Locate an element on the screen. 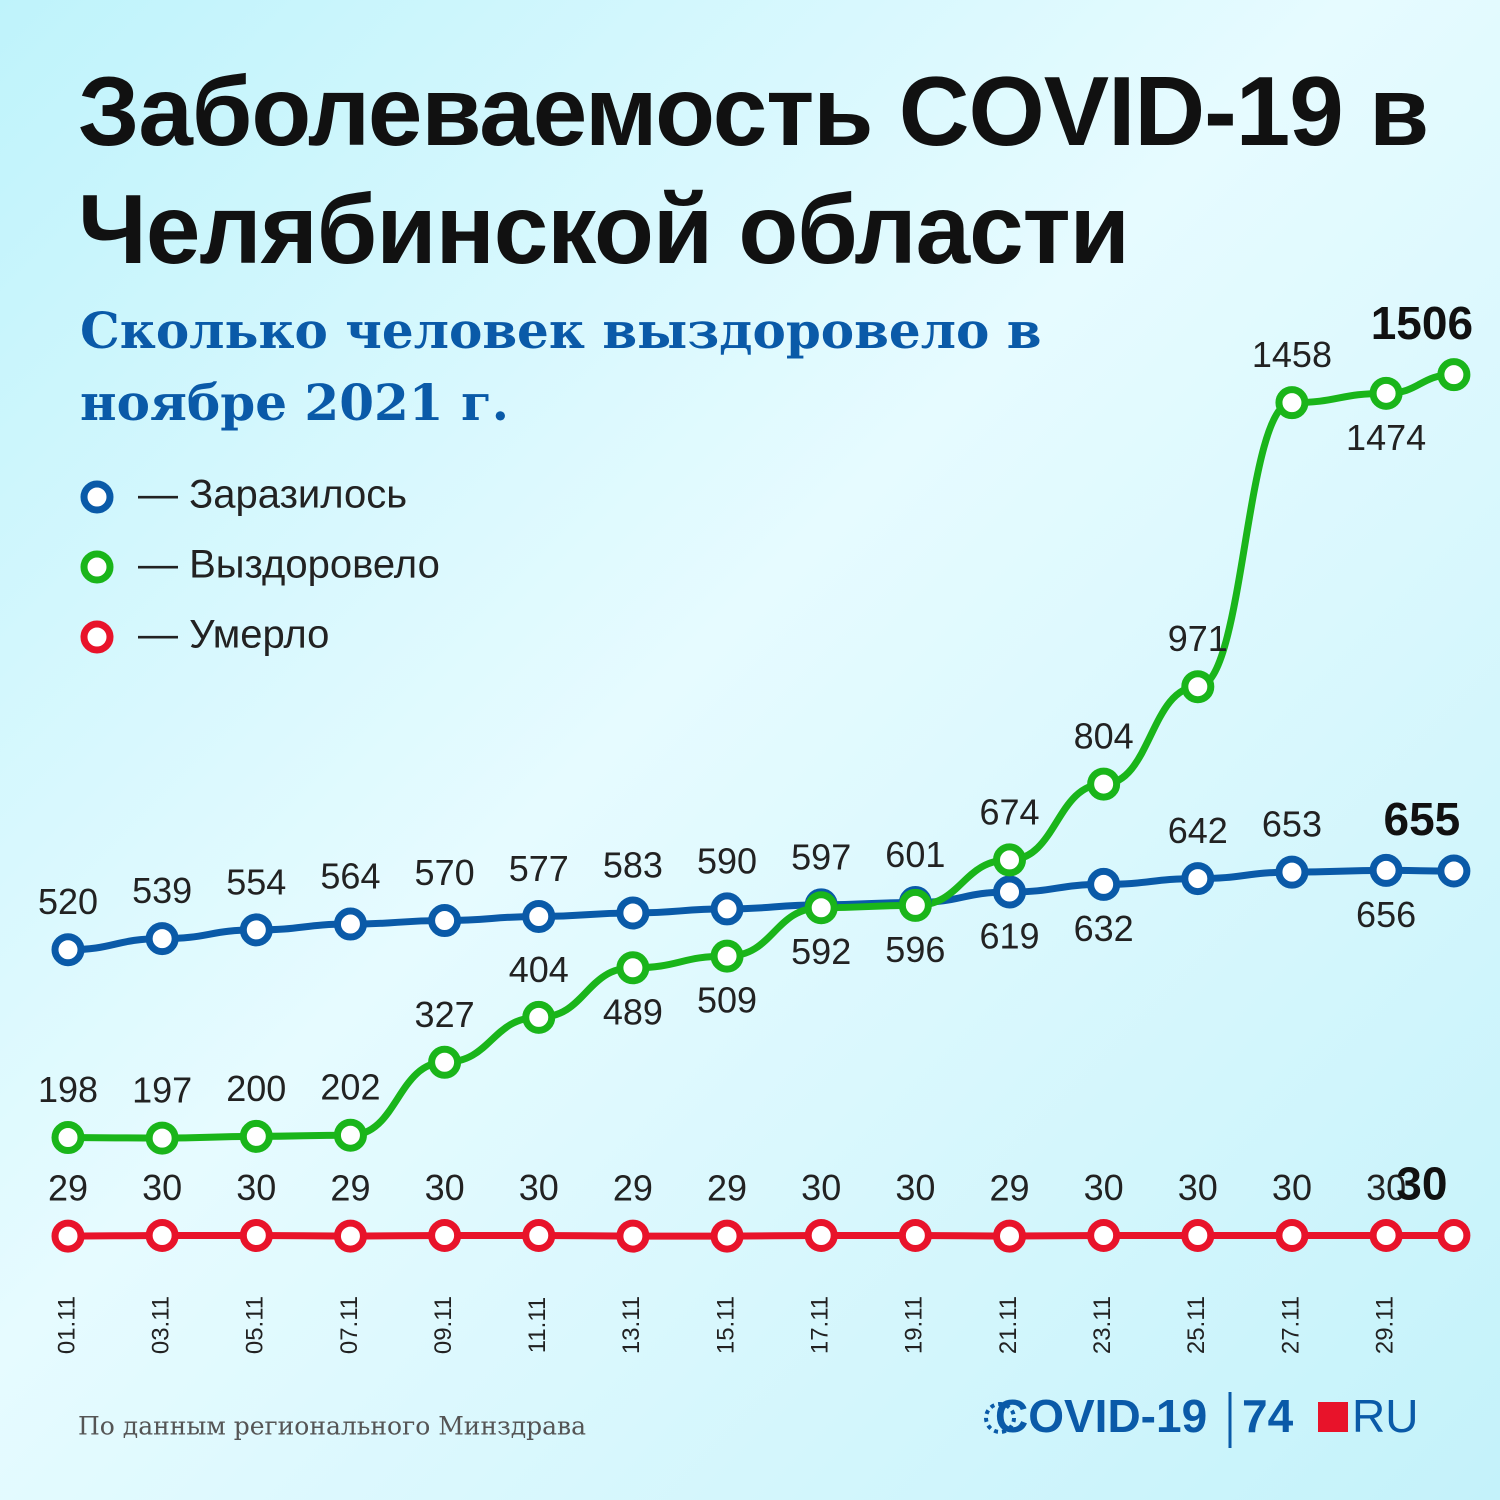 Image resolution: width=1500 pixels, height=1500 pixels. value-label: 971 is located at coordinates (1198, 638).